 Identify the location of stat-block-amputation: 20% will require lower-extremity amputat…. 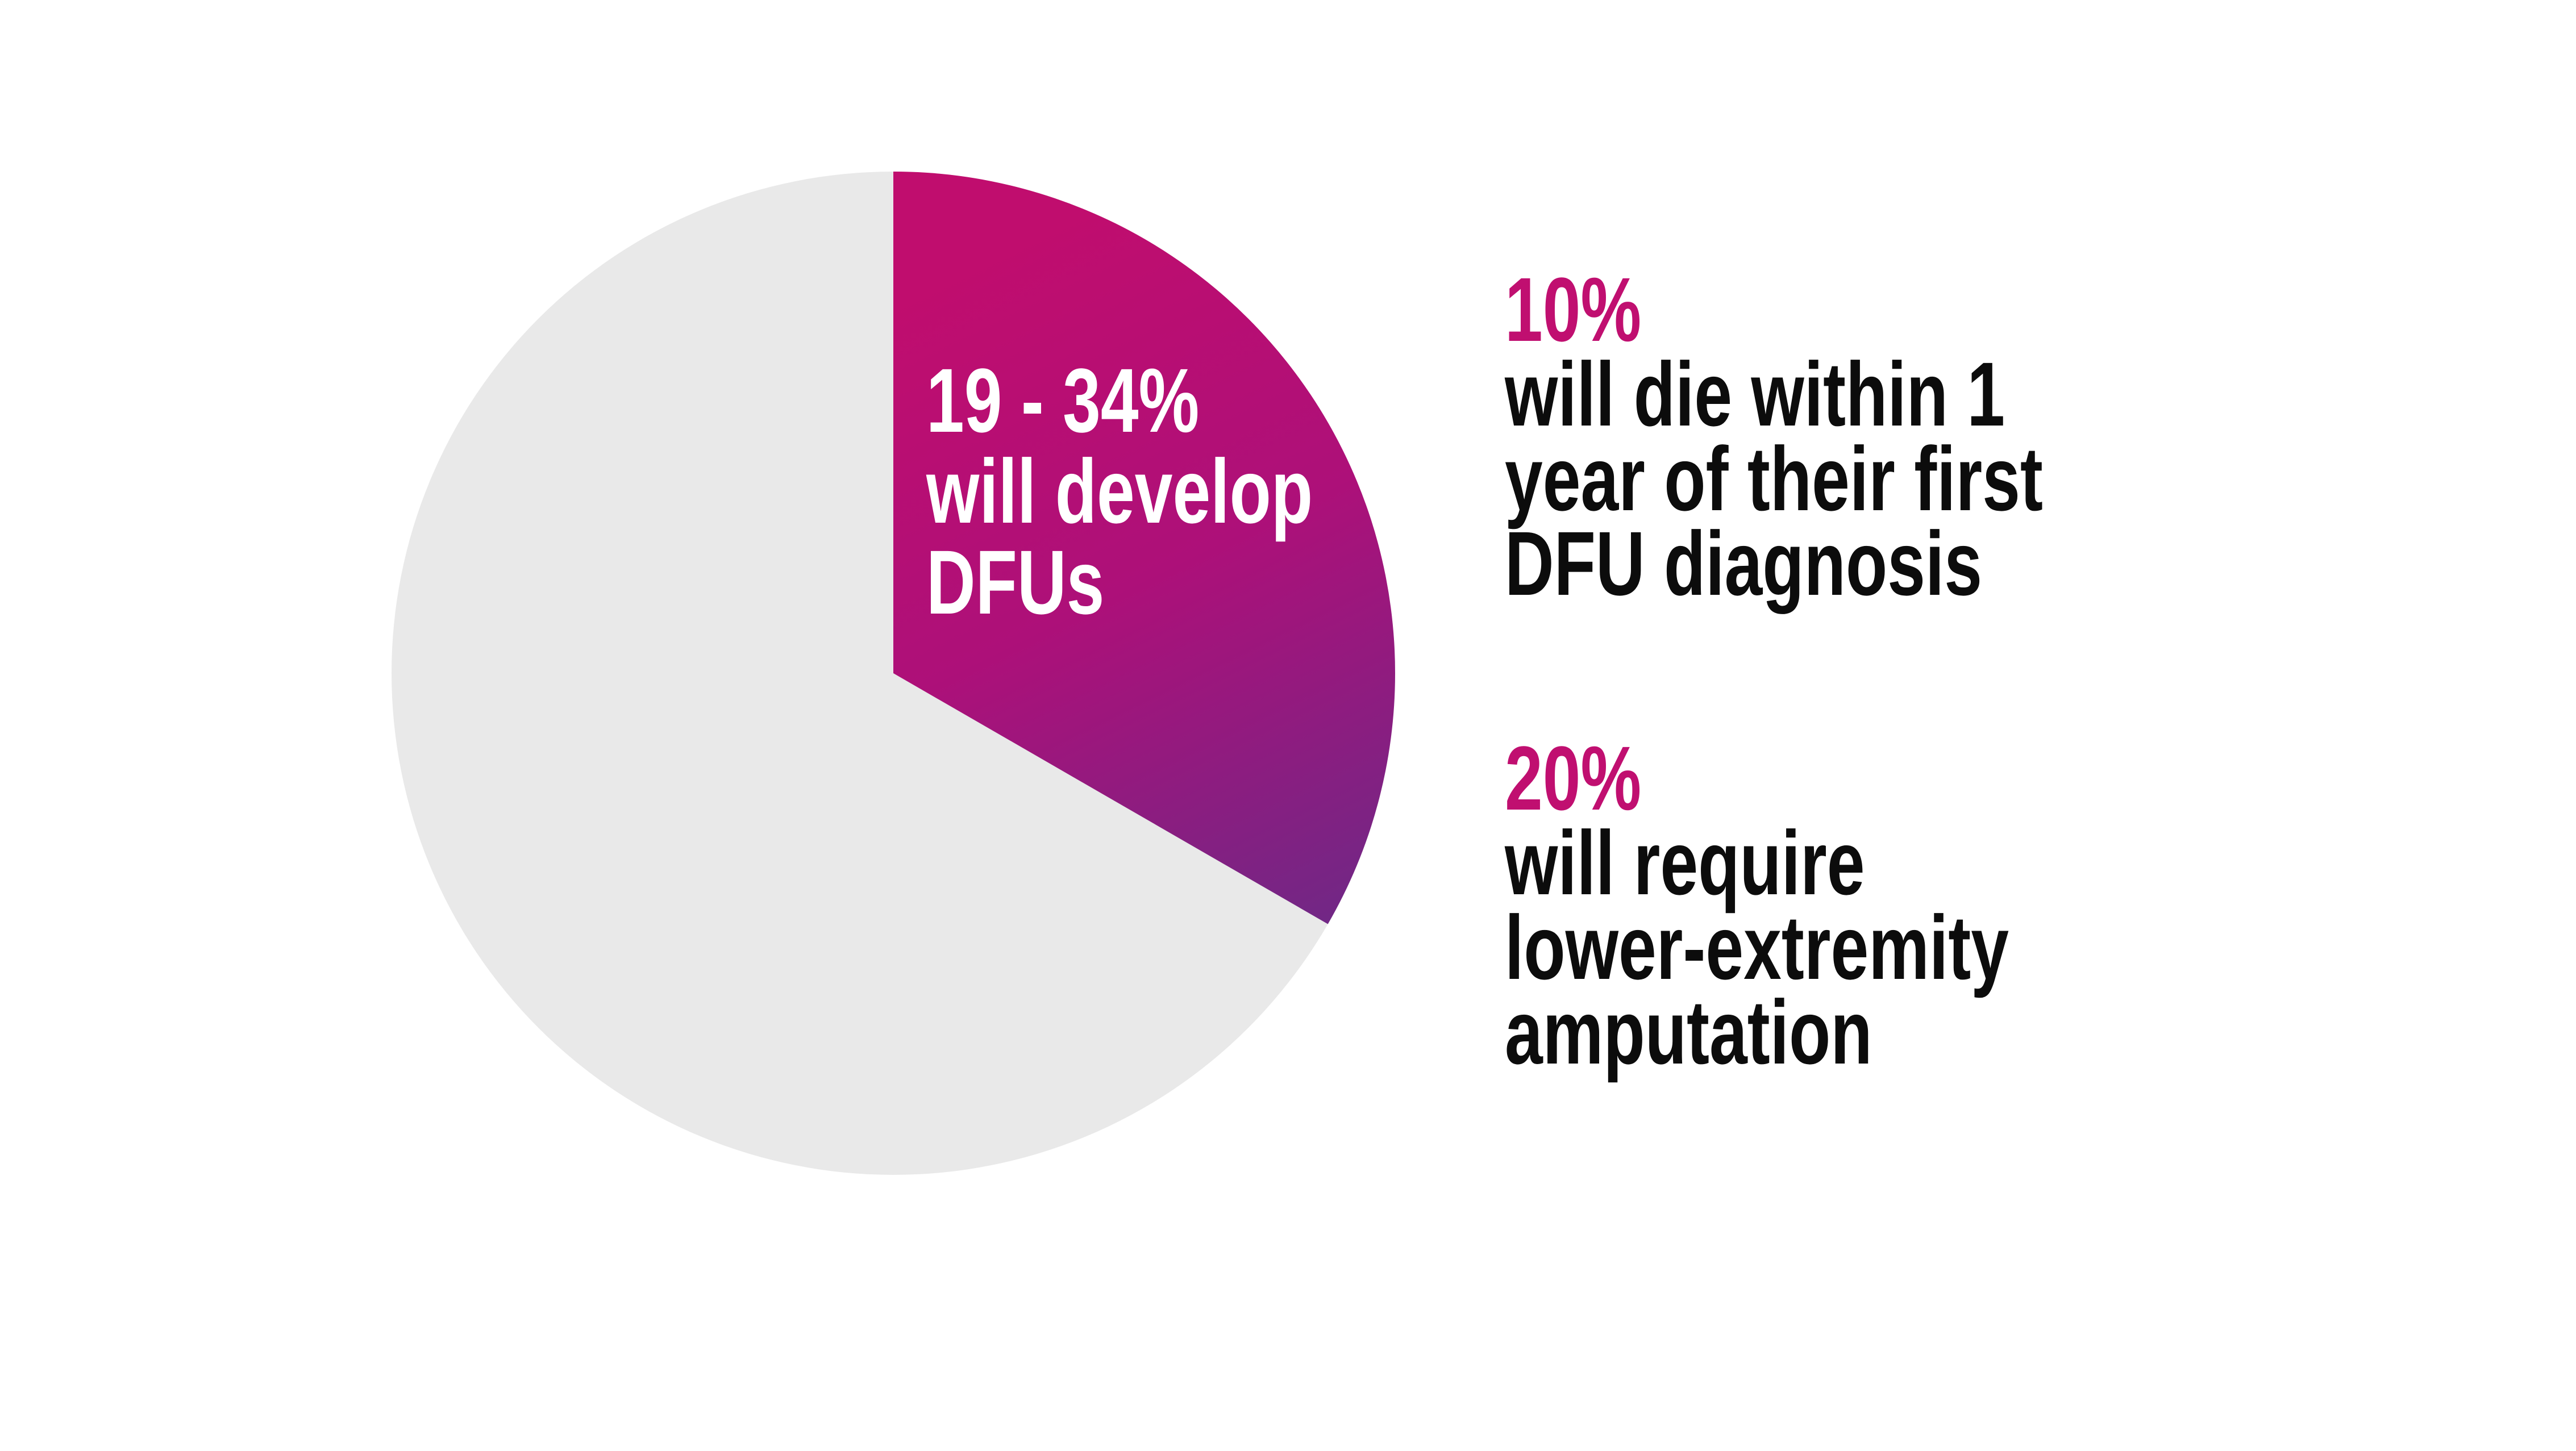
(1757, 905).